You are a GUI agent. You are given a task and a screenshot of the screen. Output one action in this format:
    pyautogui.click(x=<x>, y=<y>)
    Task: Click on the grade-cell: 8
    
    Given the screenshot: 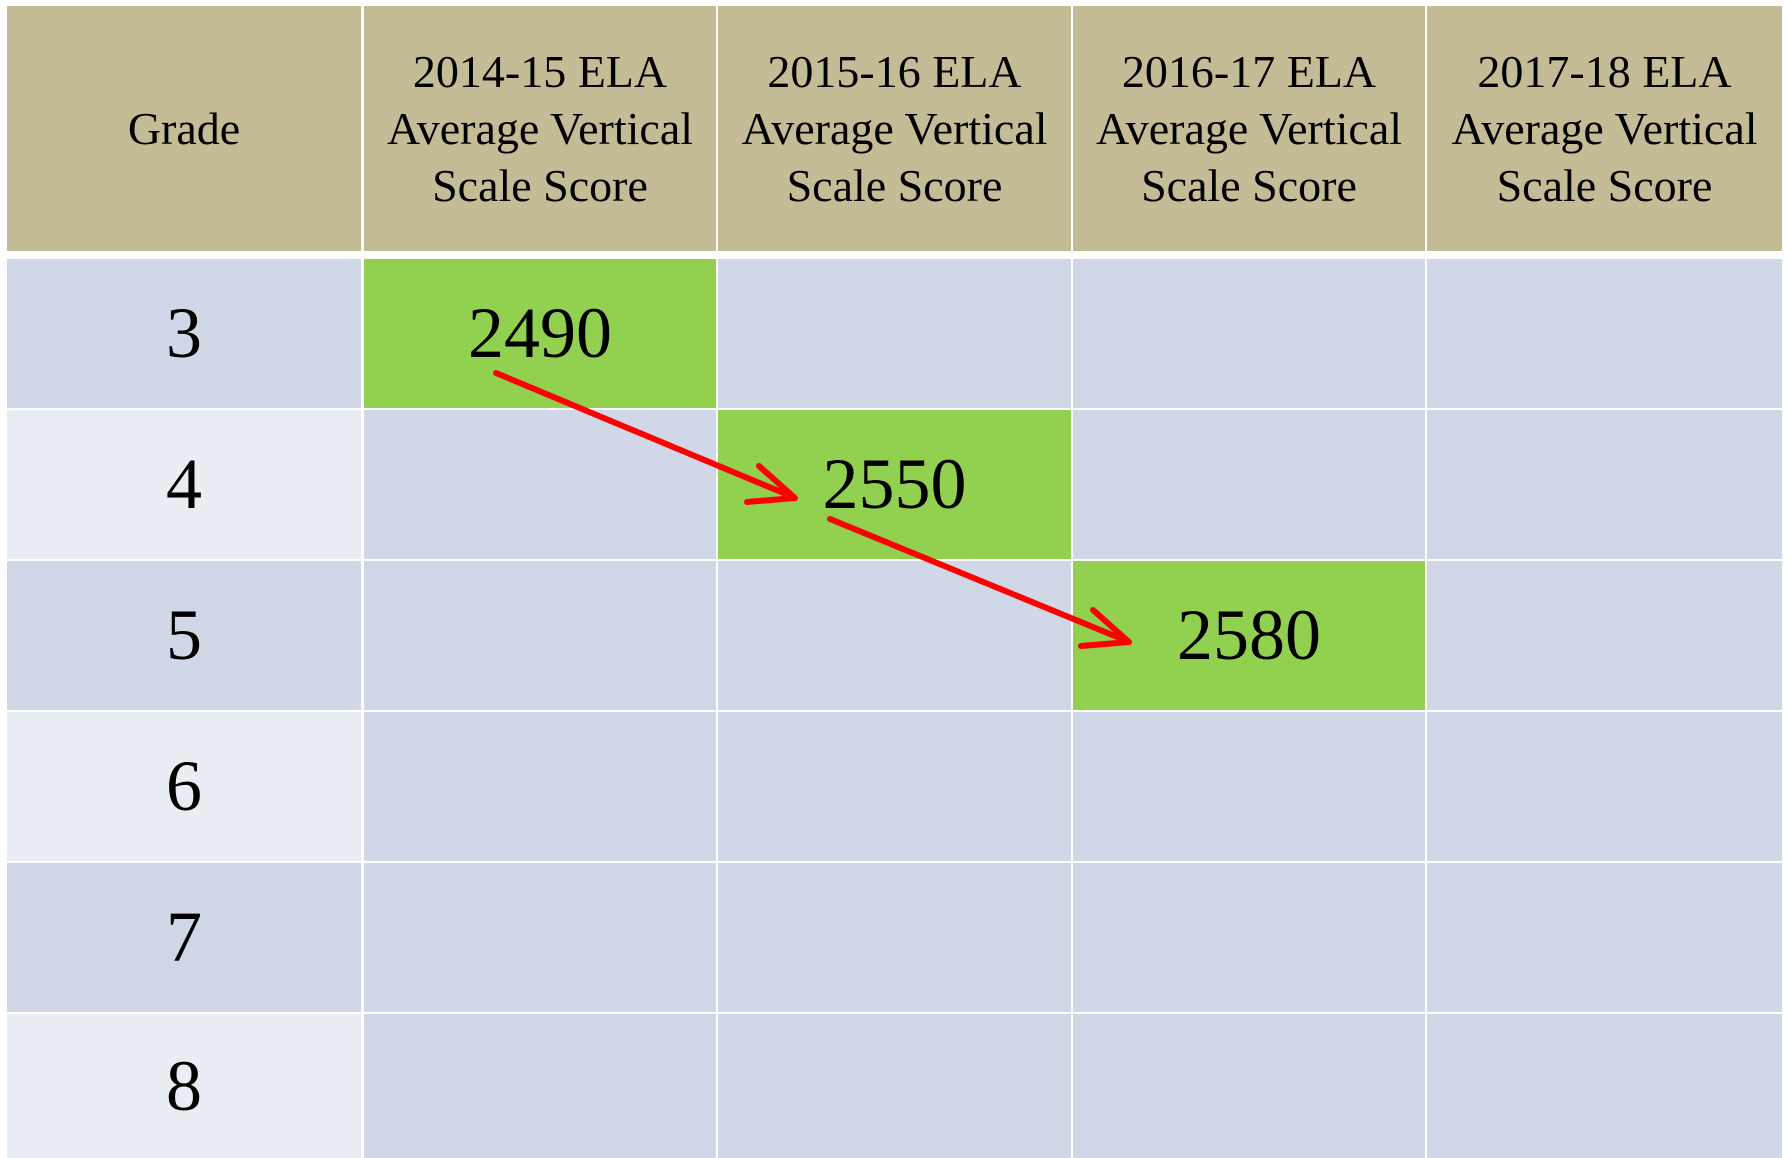 What is the action you would take?
    pyautogui.click(x=184, y=1086)
    